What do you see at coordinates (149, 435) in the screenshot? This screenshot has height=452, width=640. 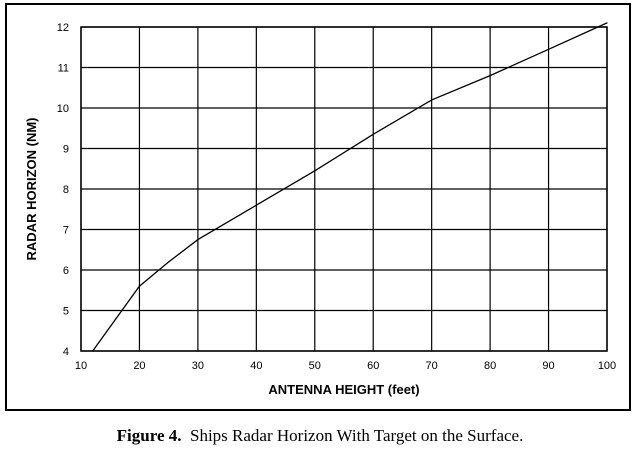 I see `figure-label: Figure 4.` at bounding box center [149, 435].